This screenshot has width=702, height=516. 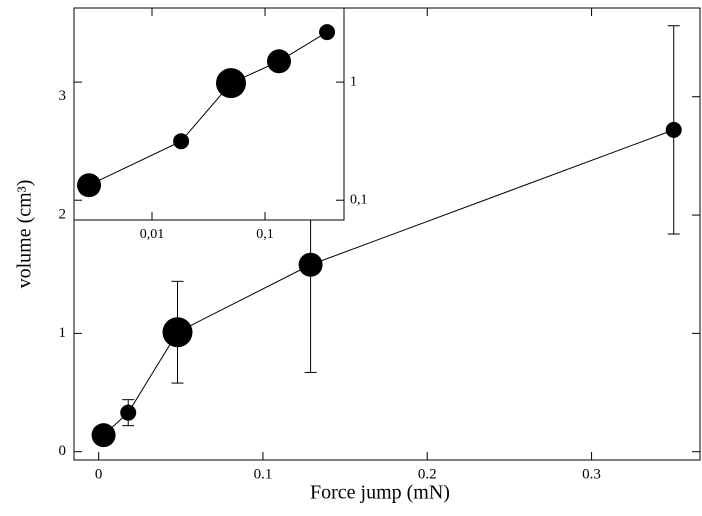 What do you see at coordinates (99, 474) in the screenshot?
I see `x-tick-label: 0` at bounding box center [99, 474].